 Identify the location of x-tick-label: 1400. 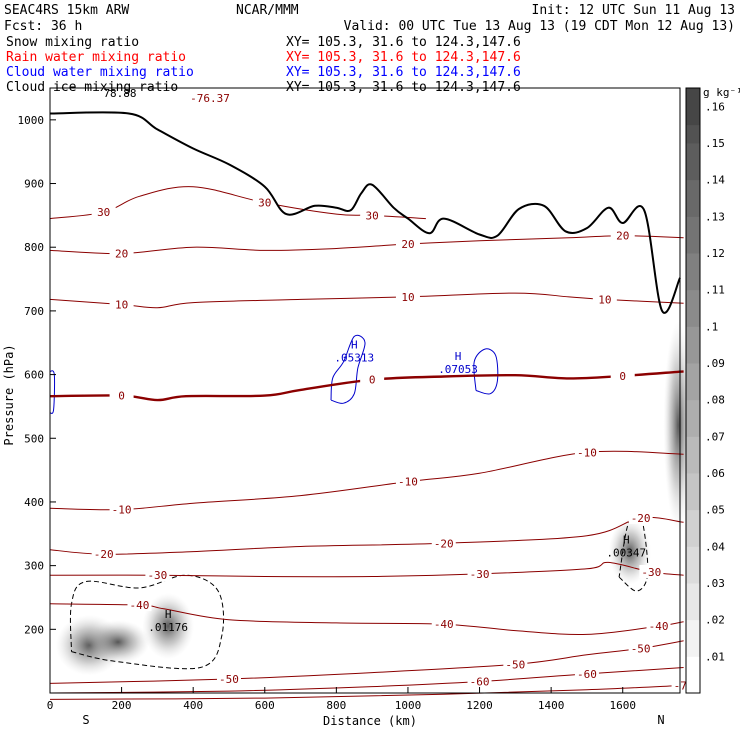
(551, 705).